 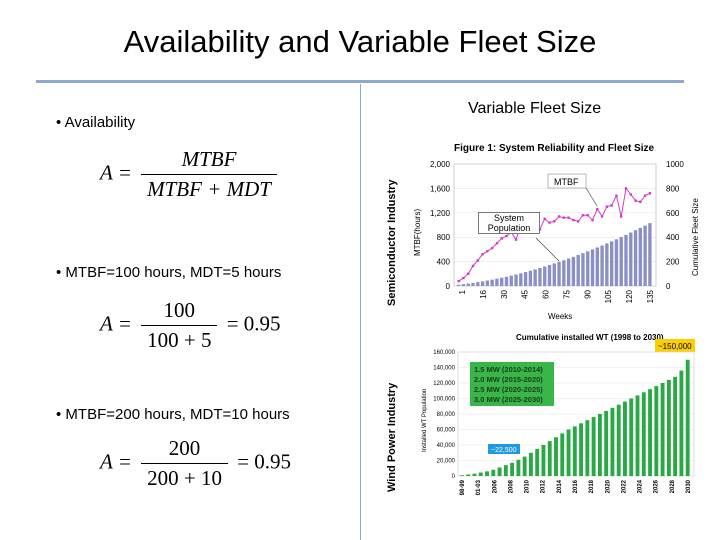 What do you see at coordinates (444, 262) in the screenshot?
I see `y-tick-label: 400` at bounding box center [444, 262].